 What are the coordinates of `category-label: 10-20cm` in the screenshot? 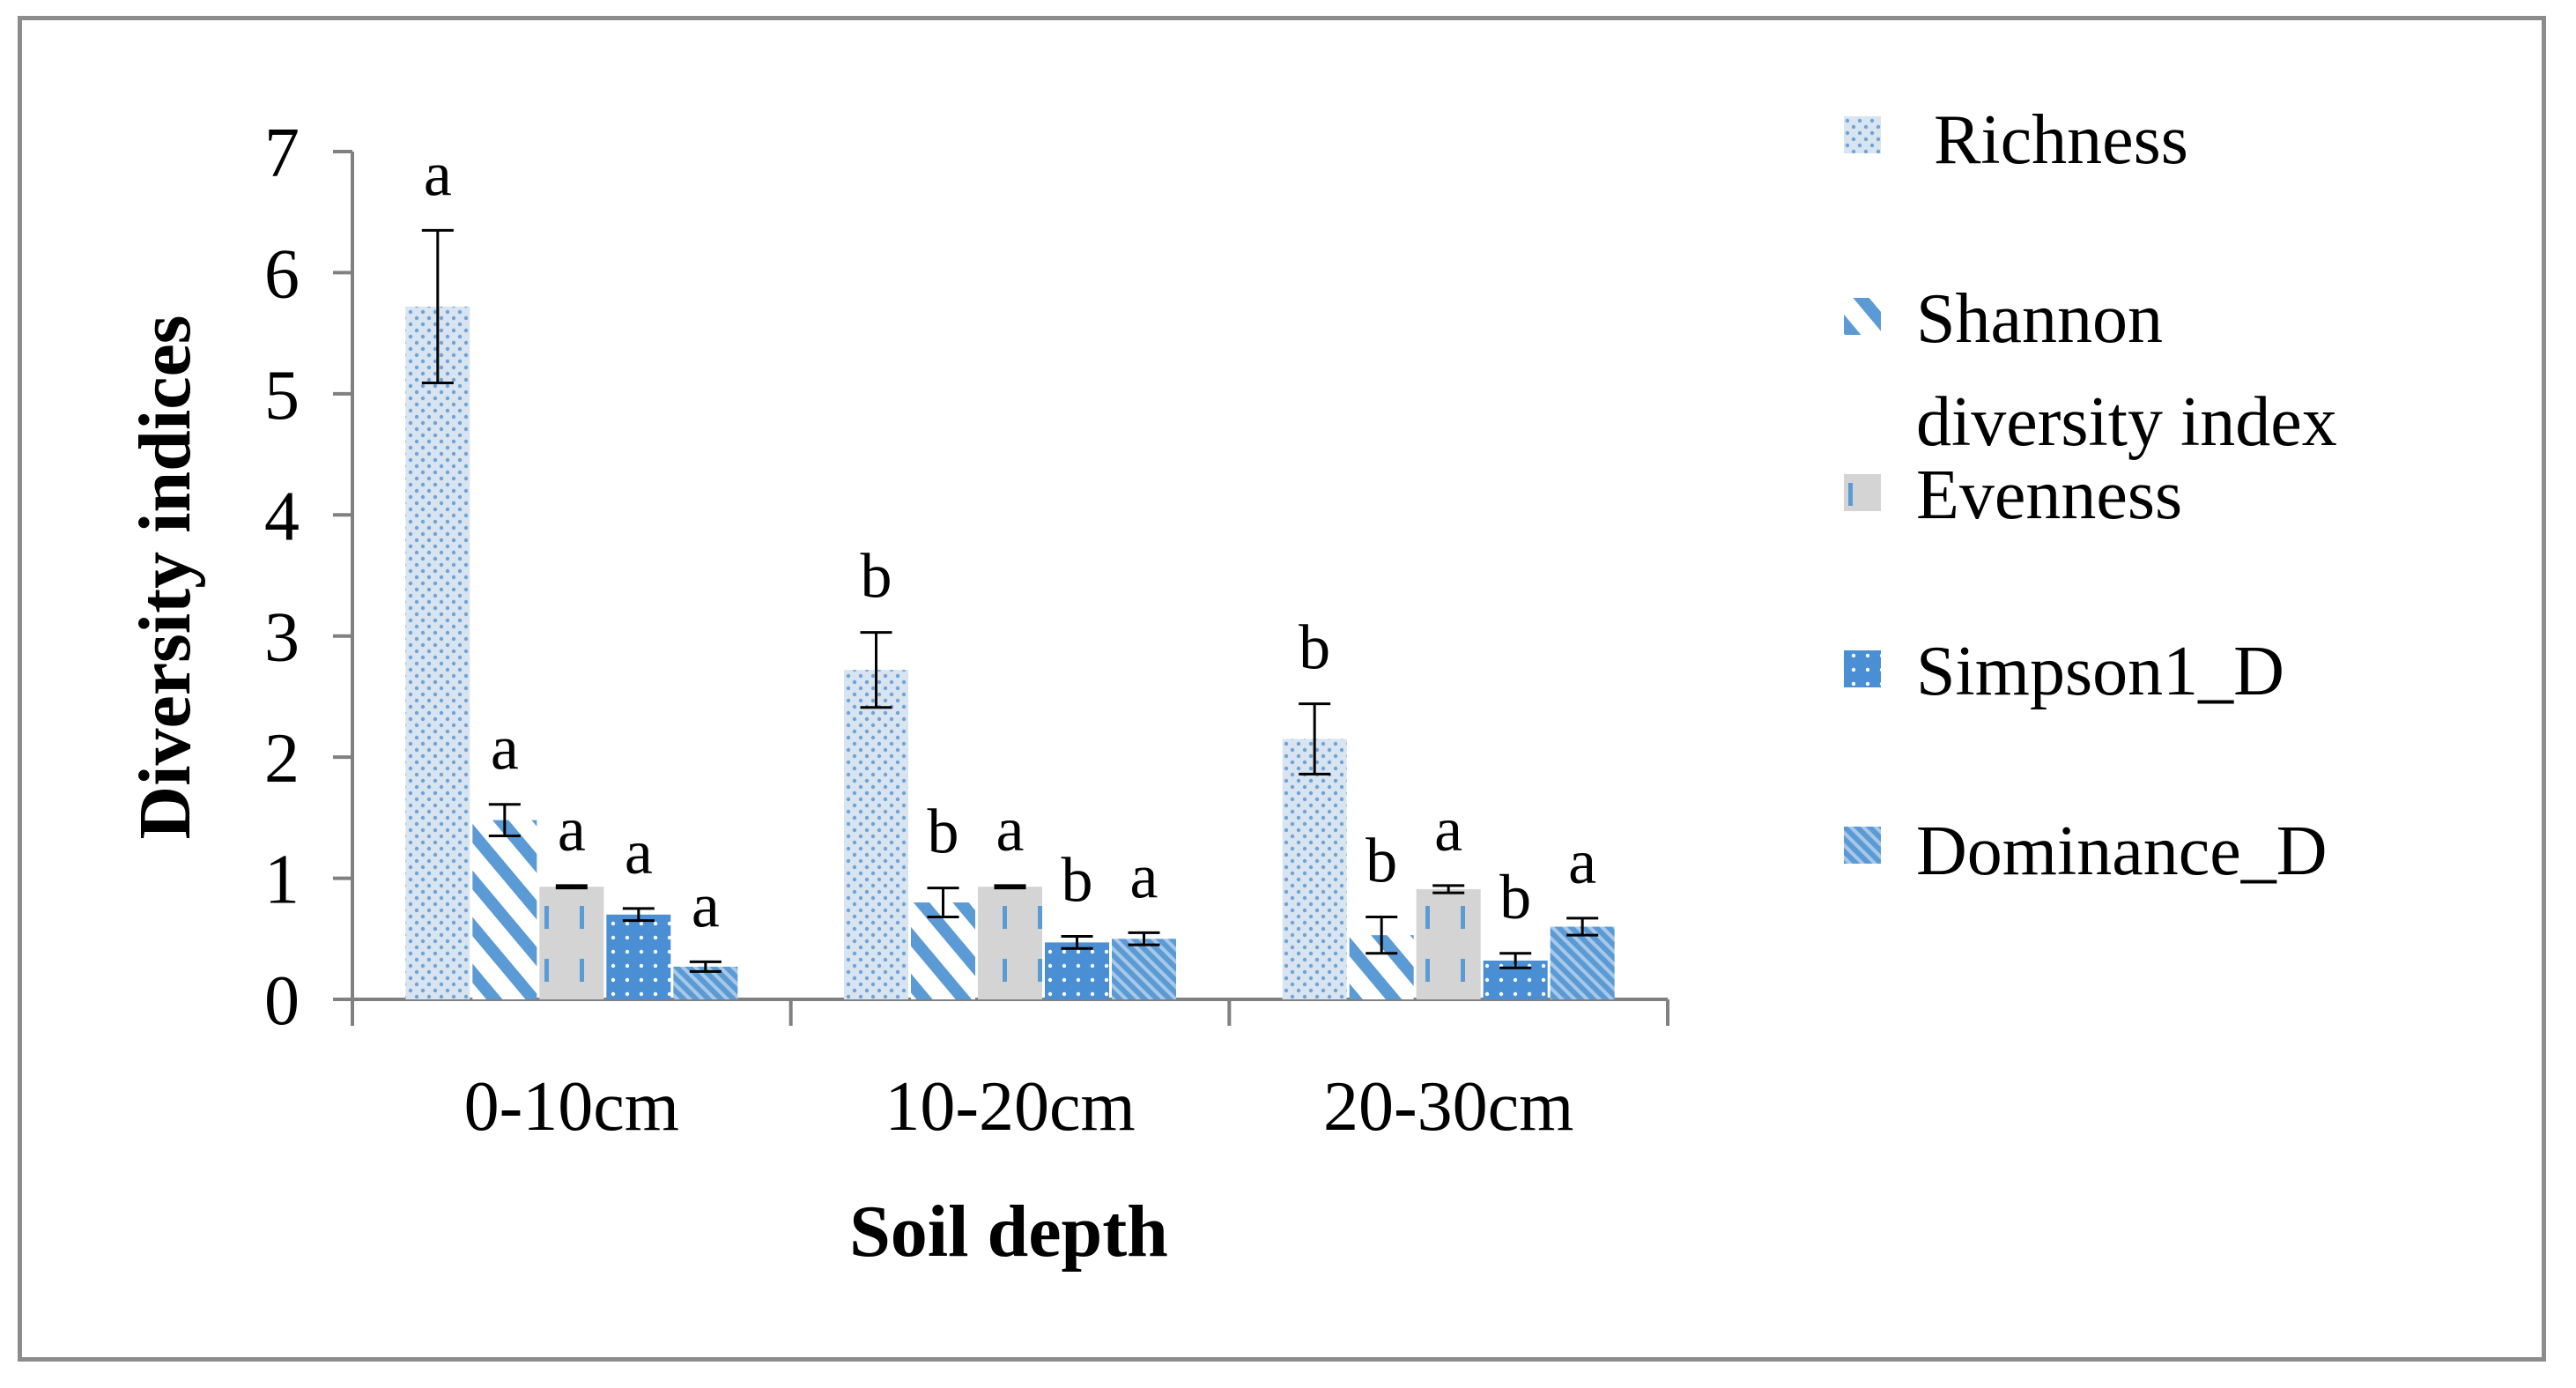 It's located at (1010, 1107).